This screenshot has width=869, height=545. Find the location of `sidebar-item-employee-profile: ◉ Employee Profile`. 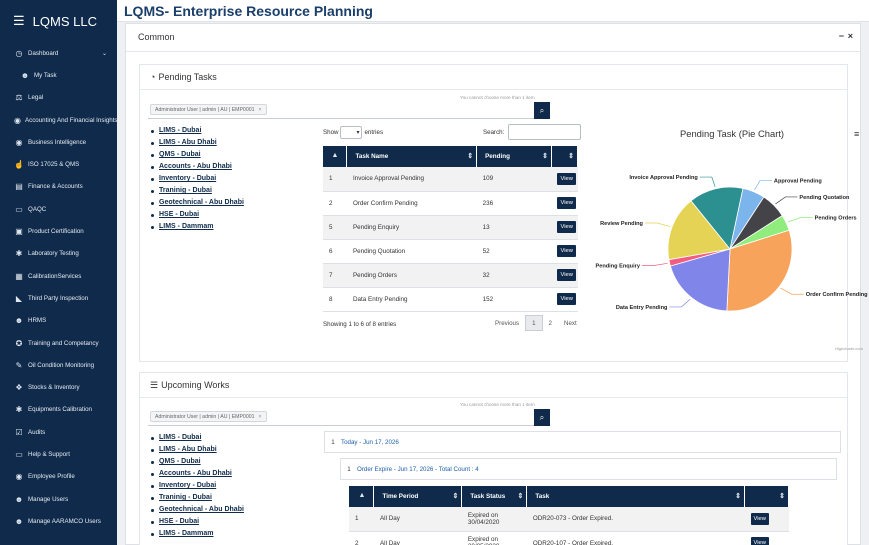

sidebar-item-employee-profile: ◉ Employee Profile is located at coordinates (58, 477).